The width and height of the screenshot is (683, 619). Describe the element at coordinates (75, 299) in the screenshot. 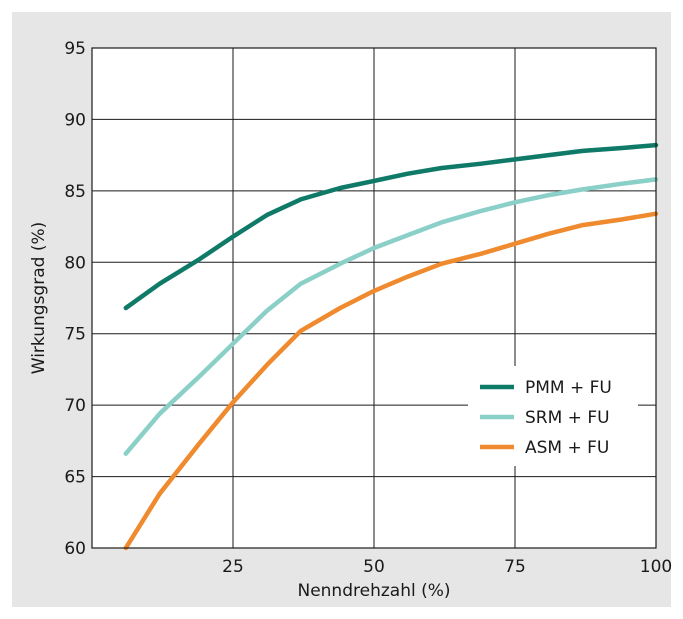

I see `y-tick-labels: 60 65 70 75 80 85 90 95` at that location.